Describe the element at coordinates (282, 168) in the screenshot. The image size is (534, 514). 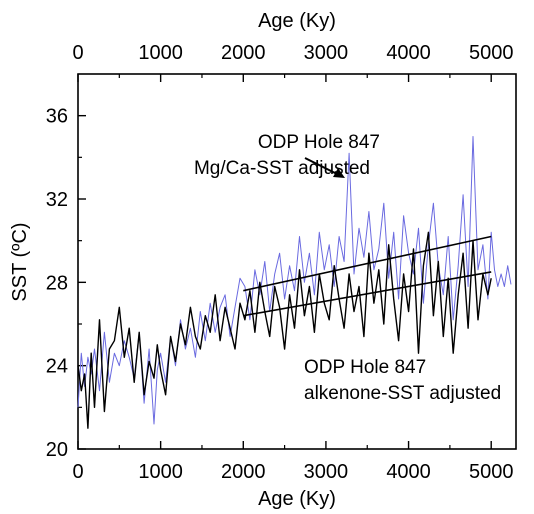
I see `mgca-annotation-line-2: Mg/Ca-SST adjusted` at that location.